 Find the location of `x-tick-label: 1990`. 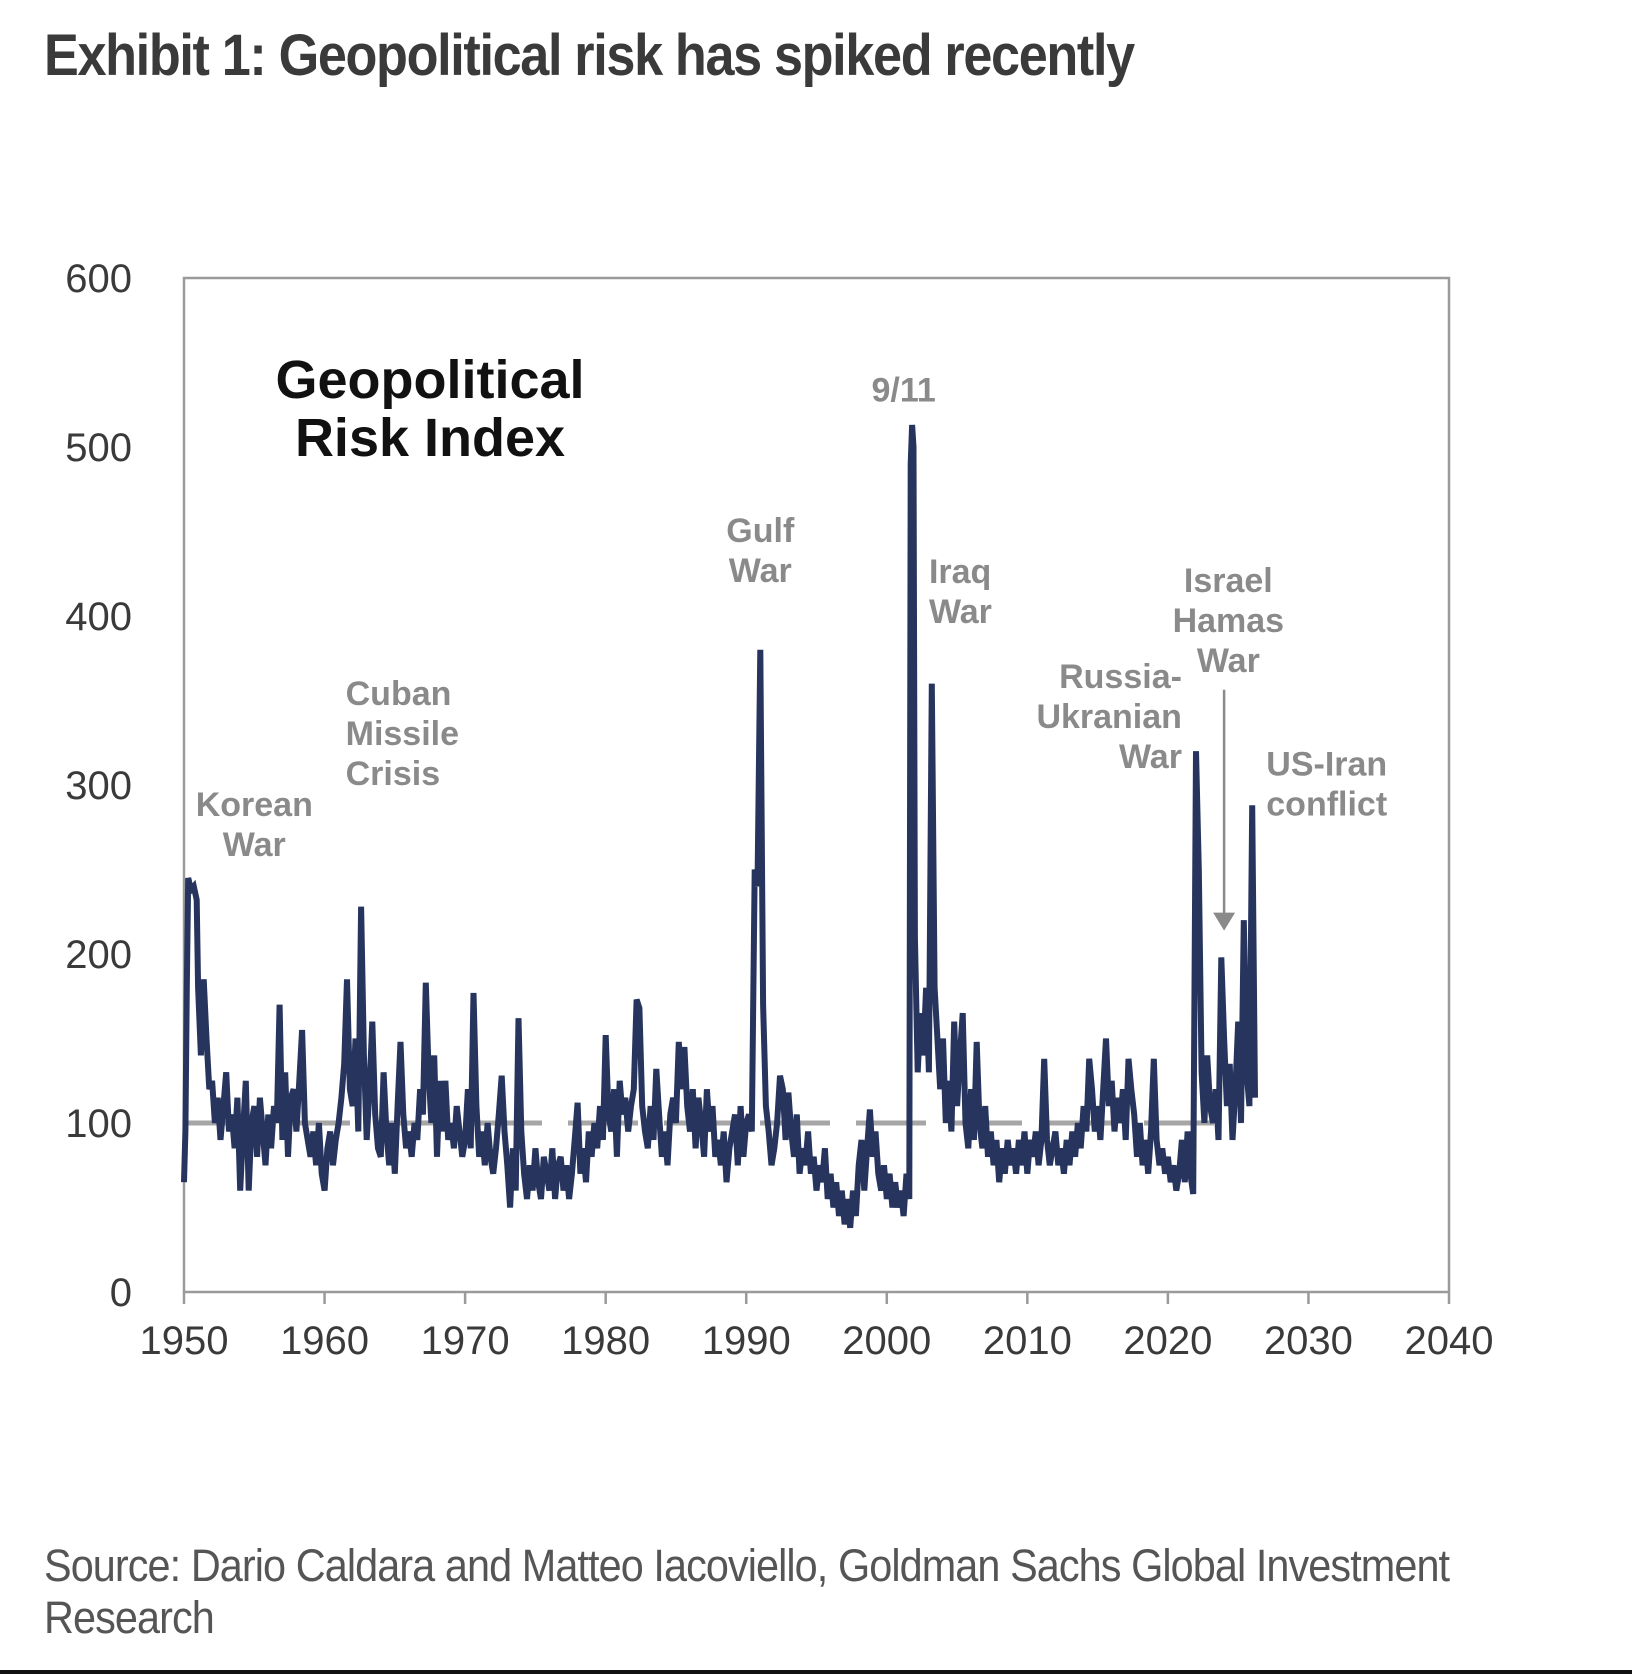

x-tick-label: 1990 is located at coordinates (746, 1341).